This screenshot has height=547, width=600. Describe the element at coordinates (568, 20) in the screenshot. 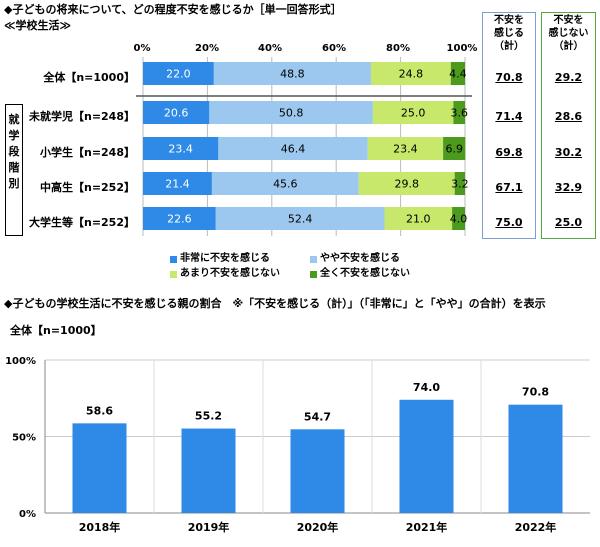

I see `not-anxious-total-header-1: 不安を` at that location.